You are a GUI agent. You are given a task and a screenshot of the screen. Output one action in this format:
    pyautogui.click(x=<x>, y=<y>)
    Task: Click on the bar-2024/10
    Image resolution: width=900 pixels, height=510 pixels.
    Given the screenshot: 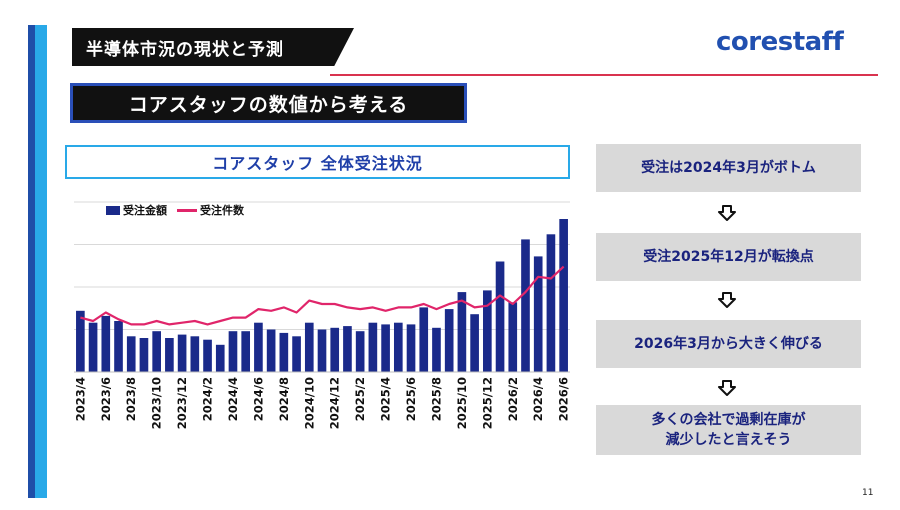 What is the action you would take?
    pyautogui.click(x=309, y=347)
    